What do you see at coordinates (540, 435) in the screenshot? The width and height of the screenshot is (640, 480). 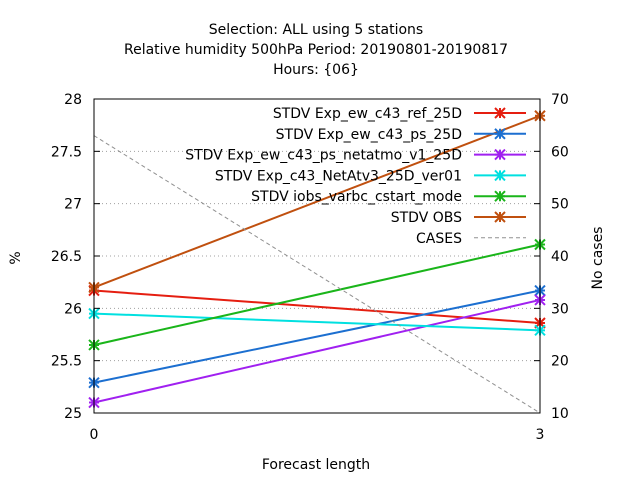 I see `x-tick-label: 3` at bounding box center [540, 435].